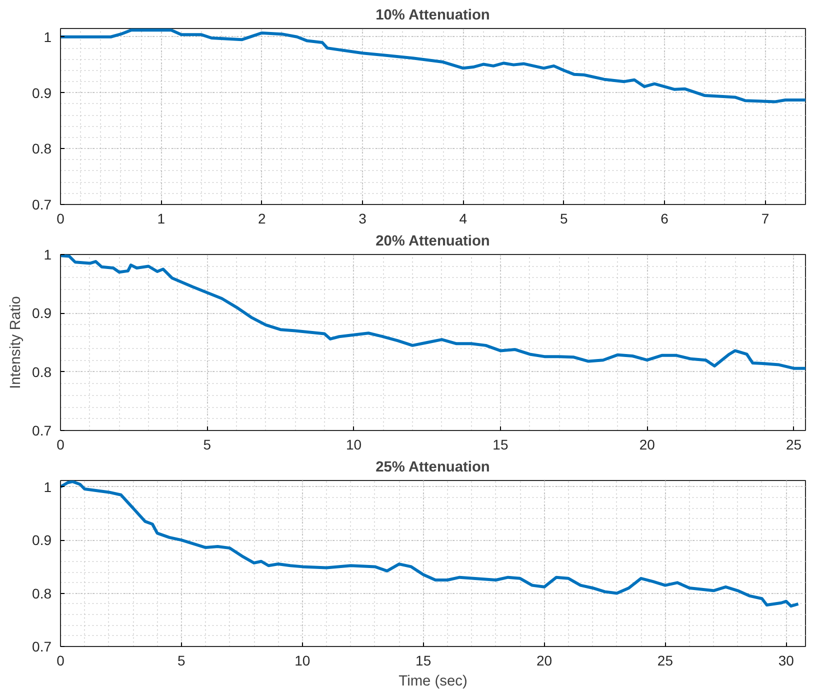  What do you see at coordinates (433, 468) in the screenshot?
I see `chart-title: 25% Attenuation` at bounding box center [433, 468].